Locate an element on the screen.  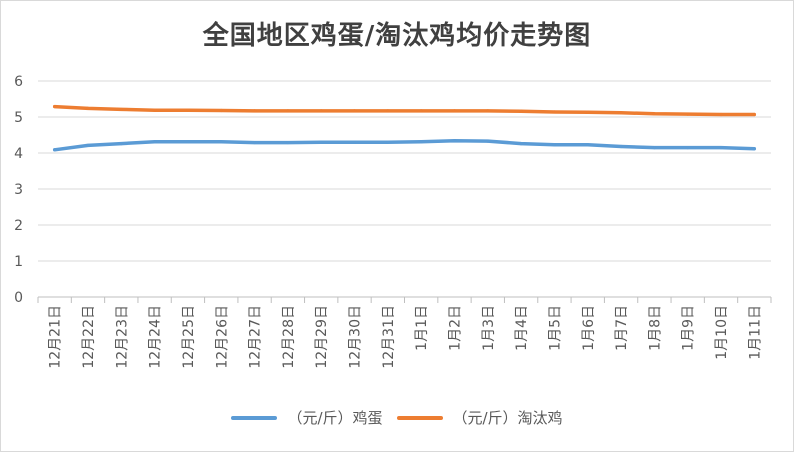
x-tick-label-11: 1月1日 is located at coordinates (422, 328).